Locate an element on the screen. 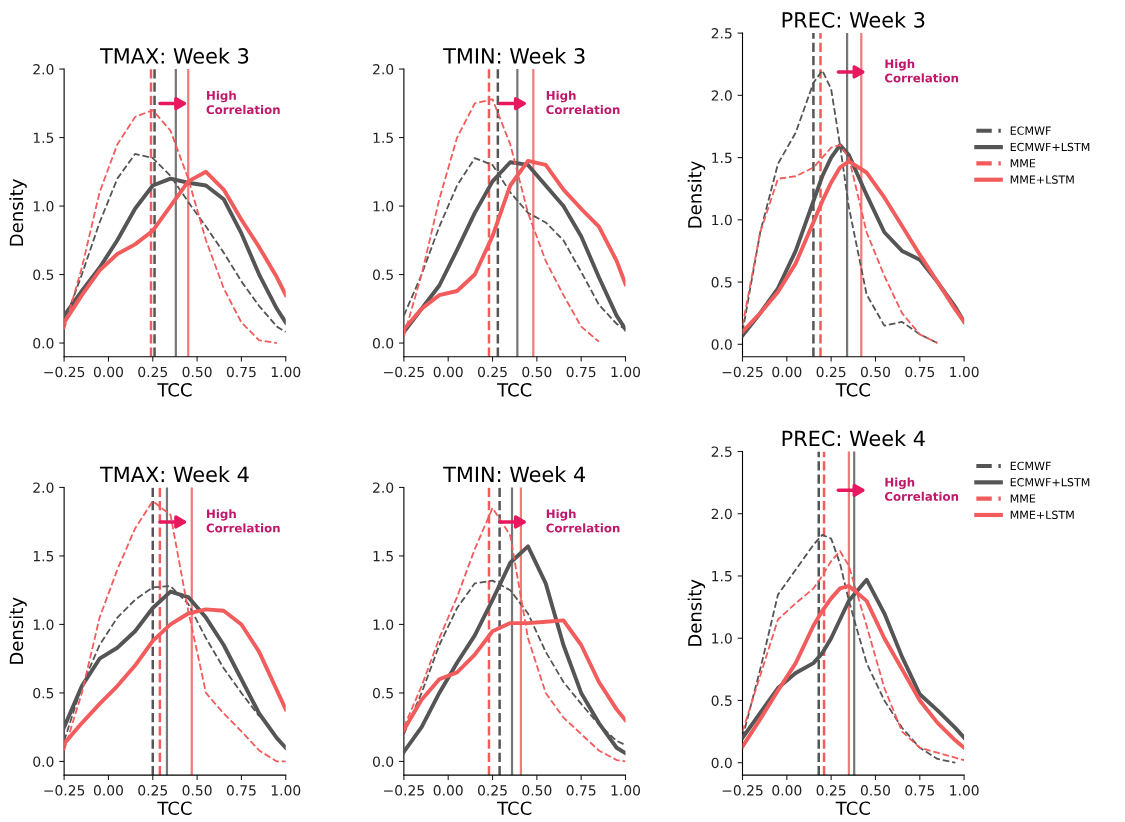 This screenshot has width=1125, height=822. chart-title: PREC: Week 3 is located at coordinates (853, 19).